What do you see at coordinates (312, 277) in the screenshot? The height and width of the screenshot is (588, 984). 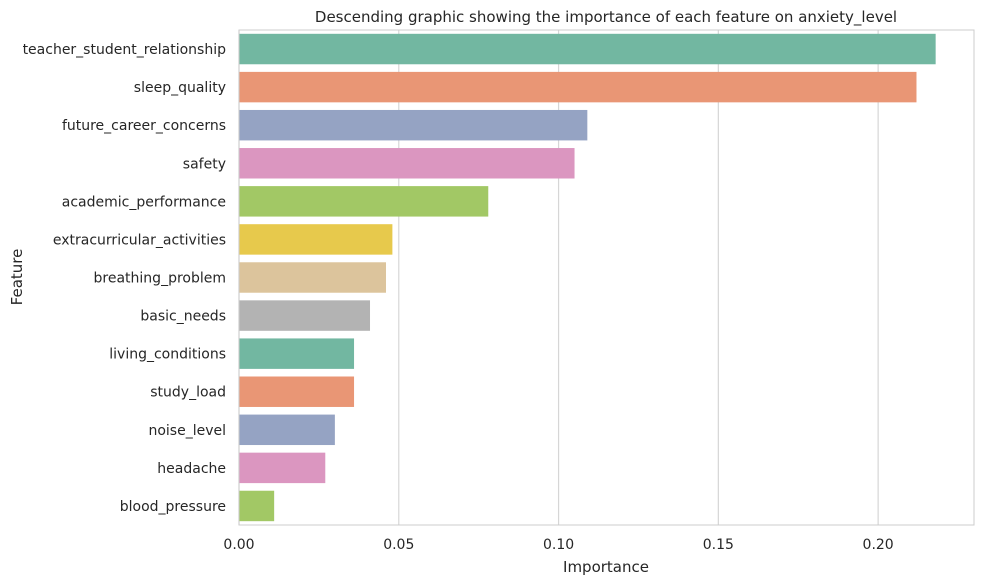 I see `bar-breathing-problem` at bounding box center [312, 277].